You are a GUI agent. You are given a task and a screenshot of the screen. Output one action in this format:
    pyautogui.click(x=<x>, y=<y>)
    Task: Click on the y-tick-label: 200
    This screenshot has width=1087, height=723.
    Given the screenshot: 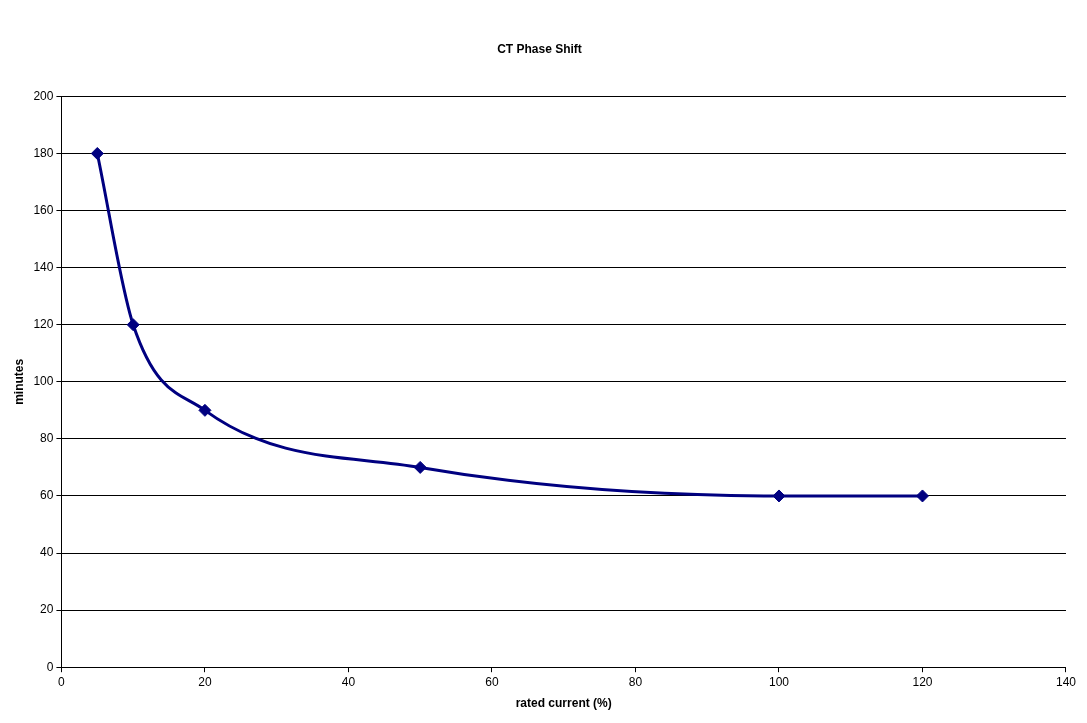 What is the action you would take?
    pyautogui.click(x=43, y=95)
    